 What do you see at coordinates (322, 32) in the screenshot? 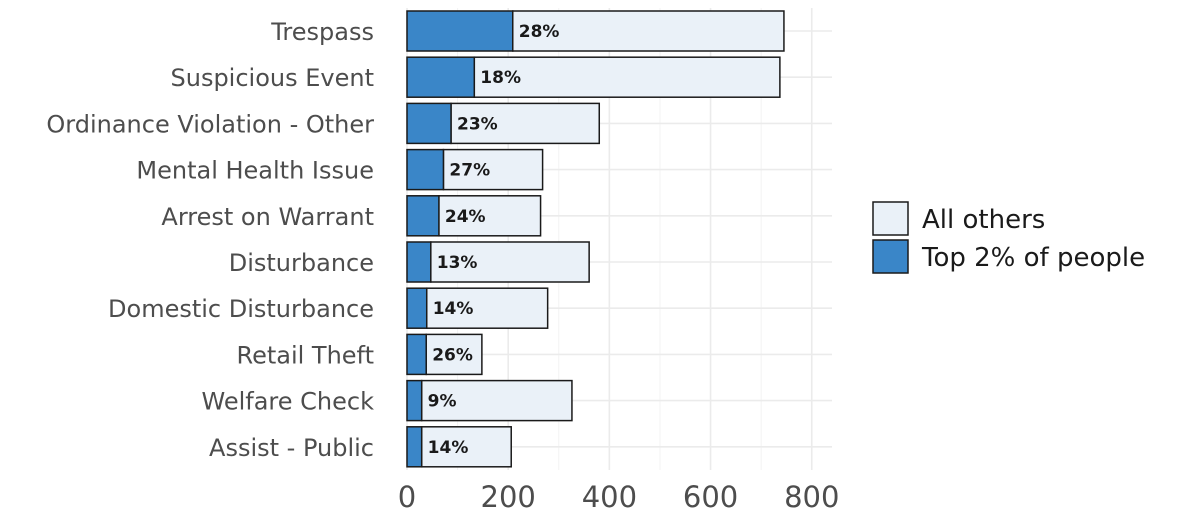
I see `category-label: Trespass` at bounding box center [322, 32].